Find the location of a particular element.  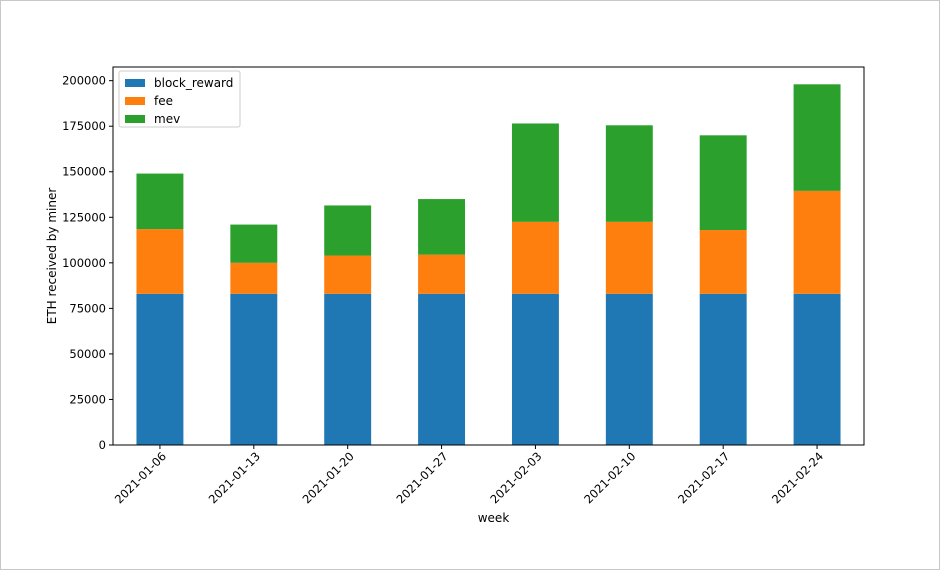

x-tick-label: 2021-01-27 is located at coordinates (422, 477).